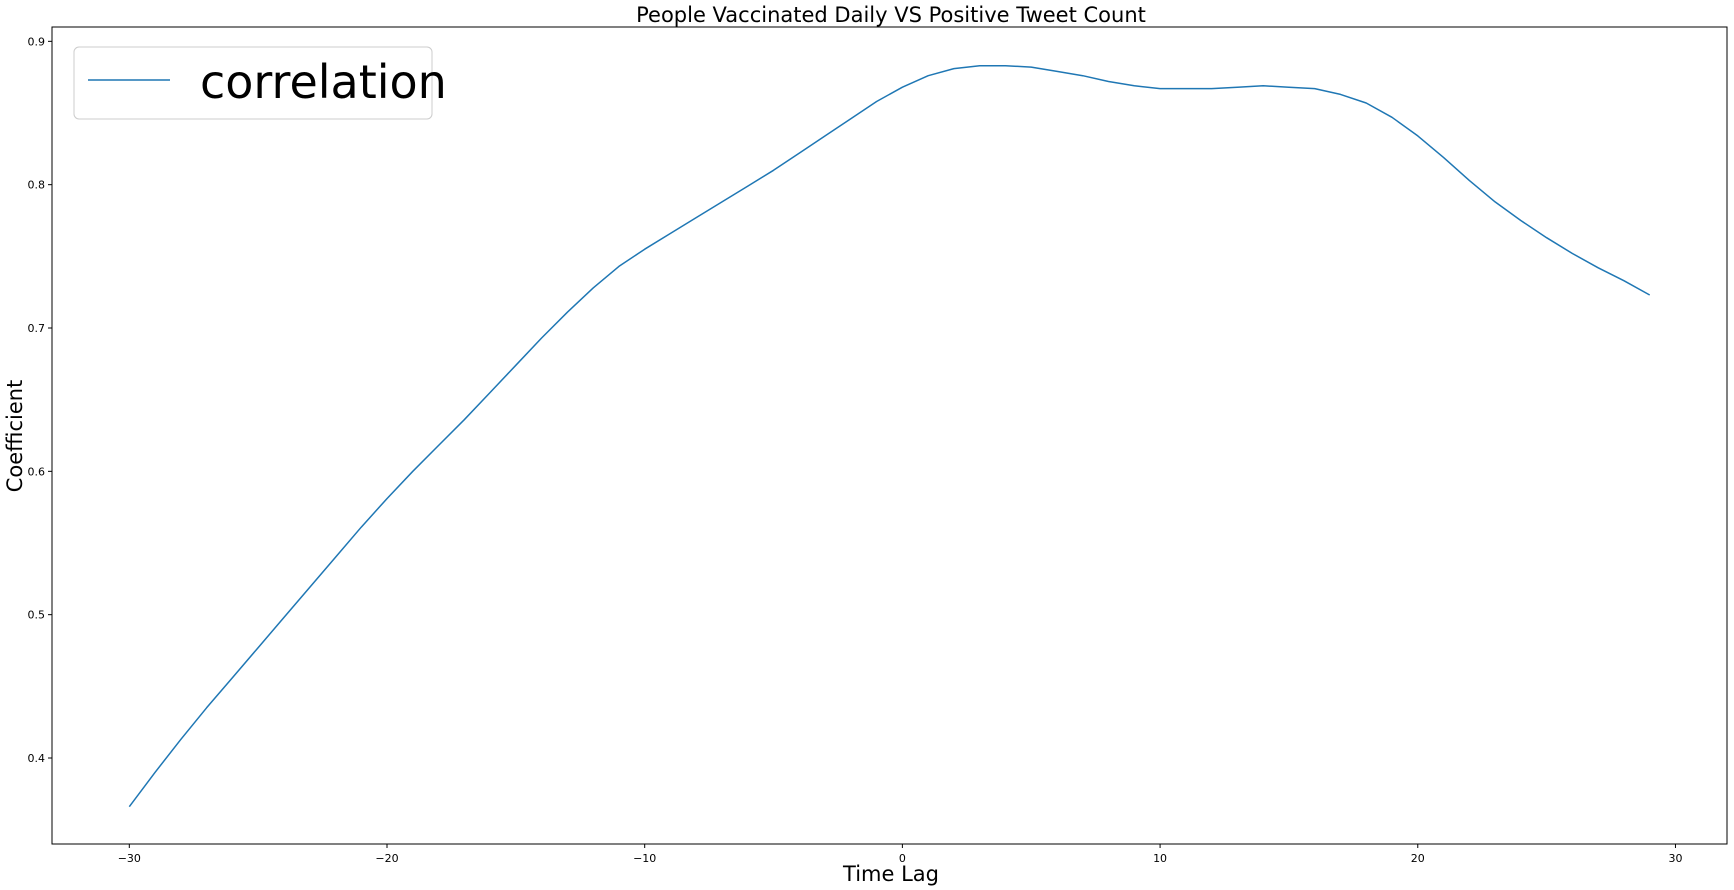  Describe the element at coordinates (1160, 858) in the screenshot. I see `x-tick-label: 10` at that location.